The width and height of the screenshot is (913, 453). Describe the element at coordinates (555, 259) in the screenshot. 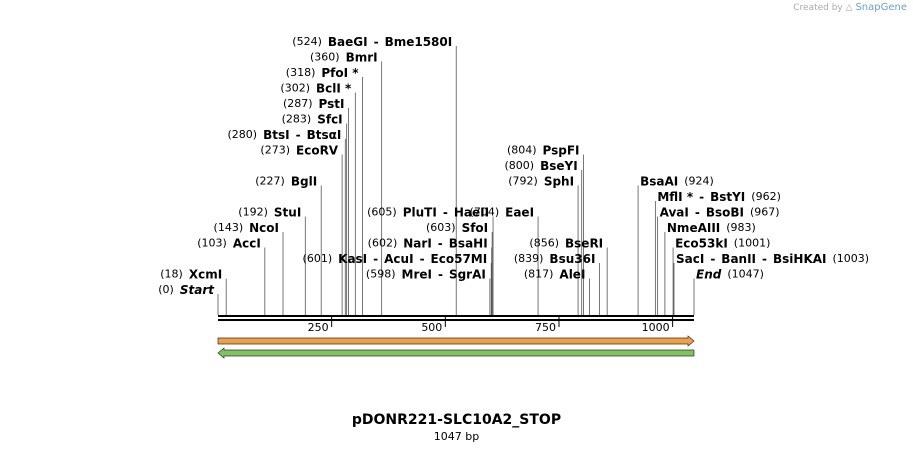

I see `cut-site-label: (839) Bsu36I` at that location.